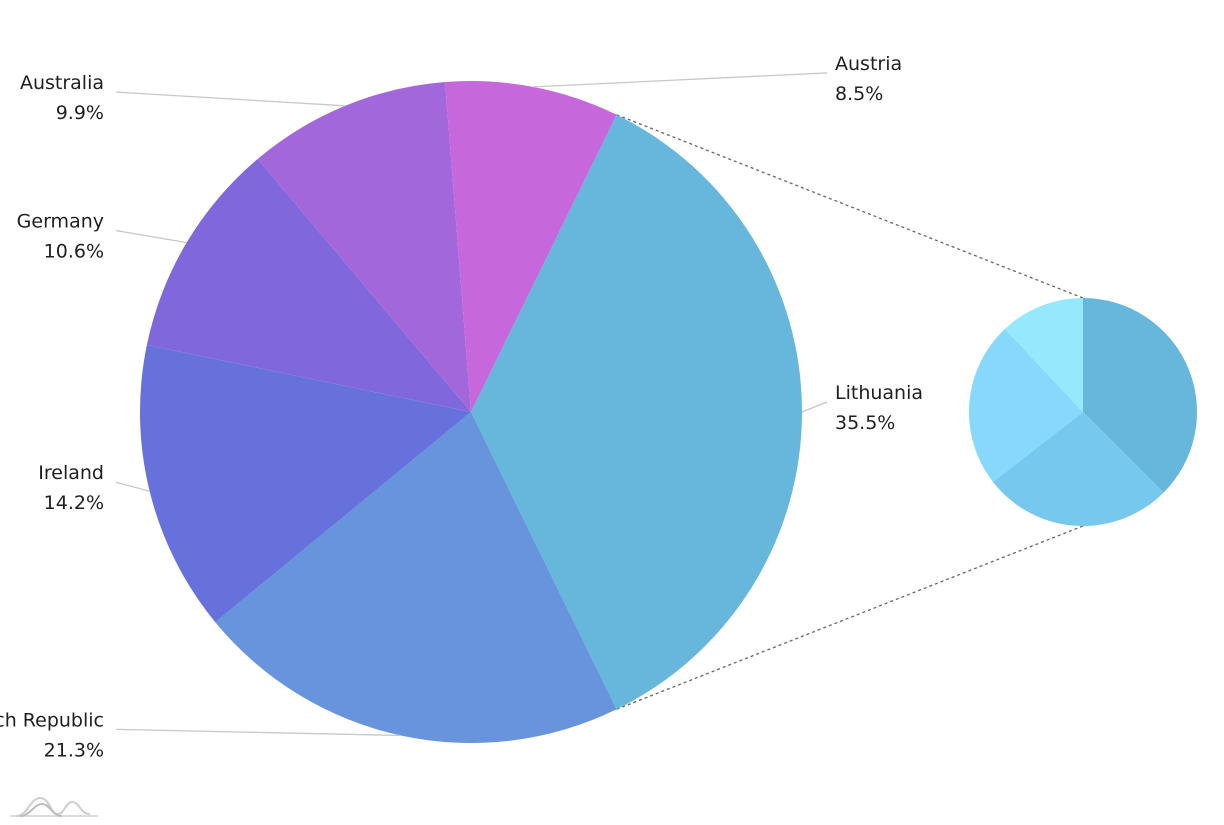 This screenshot has width=1224, height=825. What do you see at coordinates (865, 423) in the screenshot?
I see `slice-label-percent: 35.5%` at bounding box center [865, 423].